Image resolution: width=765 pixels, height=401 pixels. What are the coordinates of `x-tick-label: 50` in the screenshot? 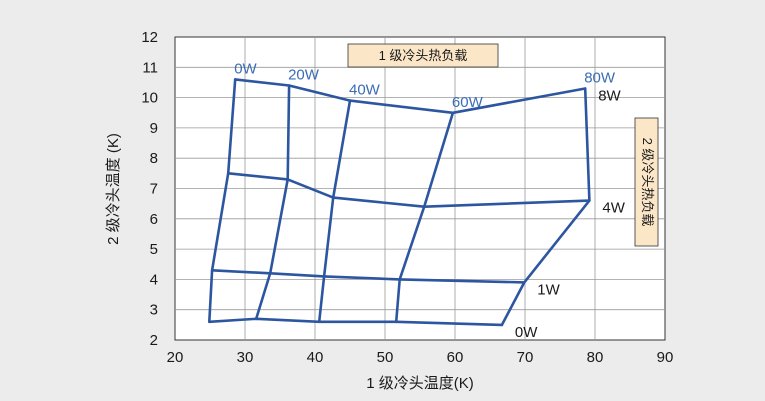 It's located at (385, 357).